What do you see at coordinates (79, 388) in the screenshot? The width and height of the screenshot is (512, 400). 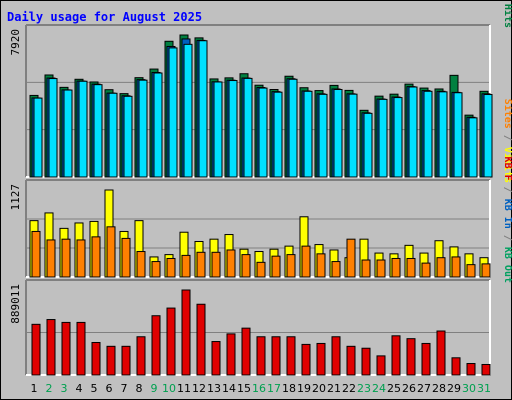 I see `x-tick-label: 4` at bounding box center [79, 388].